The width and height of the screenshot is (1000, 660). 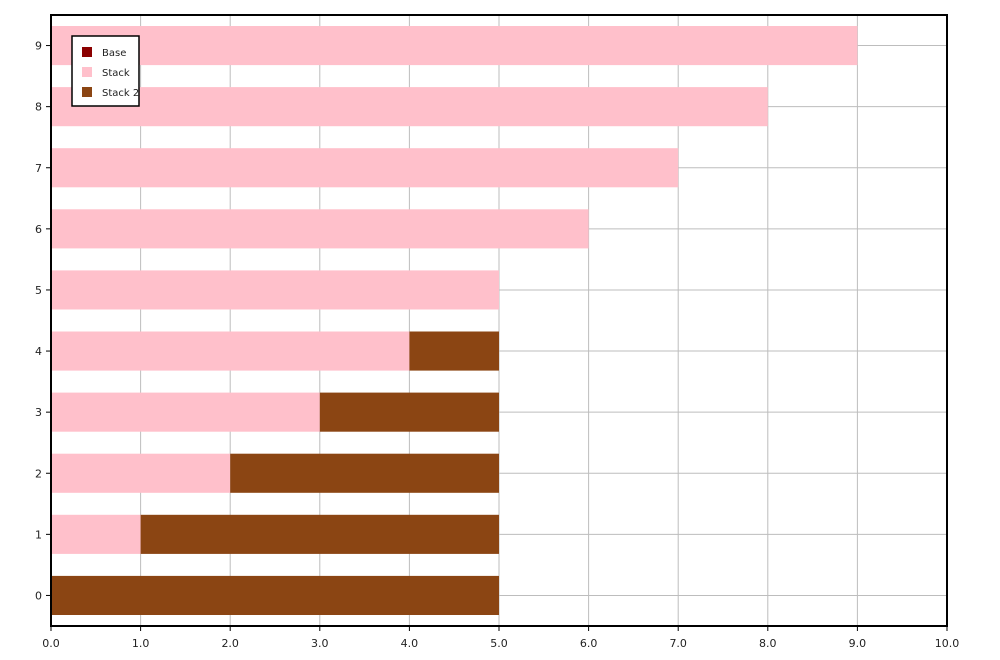 I want to click on y-tick-label: 7, so click(x=38, y=168).